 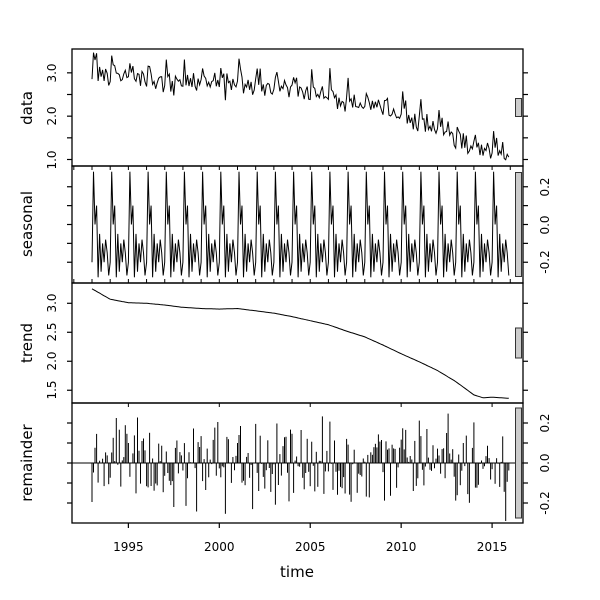 I want to click on panel-title-remainder: remainder, so click(x=27, y=463).